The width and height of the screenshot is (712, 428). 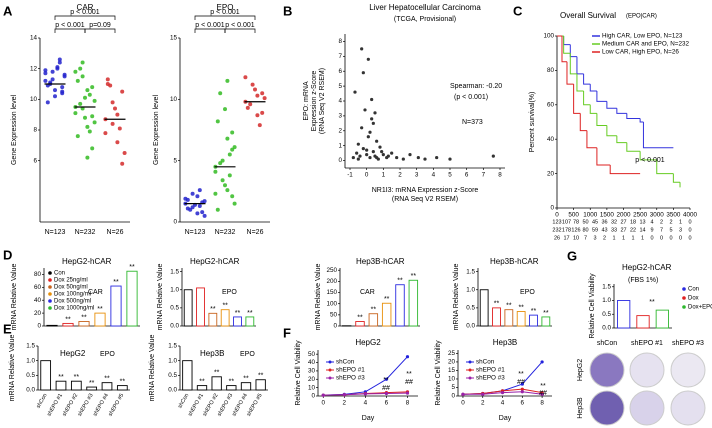 I want to click on y-tick-label: 5, so click(x=453, y=387).